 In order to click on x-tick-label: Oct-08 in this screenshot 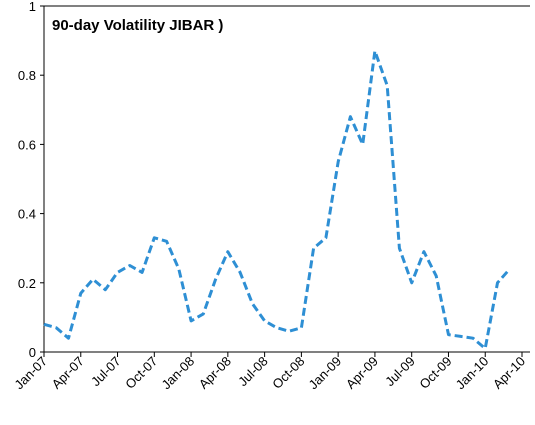, I will do `click(288, 373)`.